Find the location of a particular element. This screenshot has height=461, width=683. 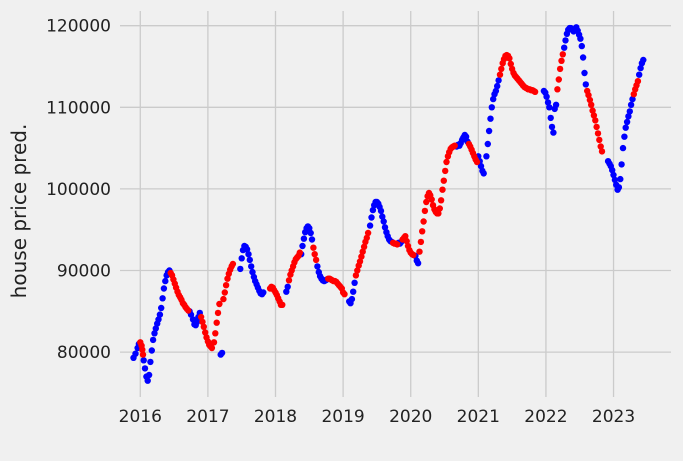

y-tick-label: 120000 is located at coordinates (78, 27).